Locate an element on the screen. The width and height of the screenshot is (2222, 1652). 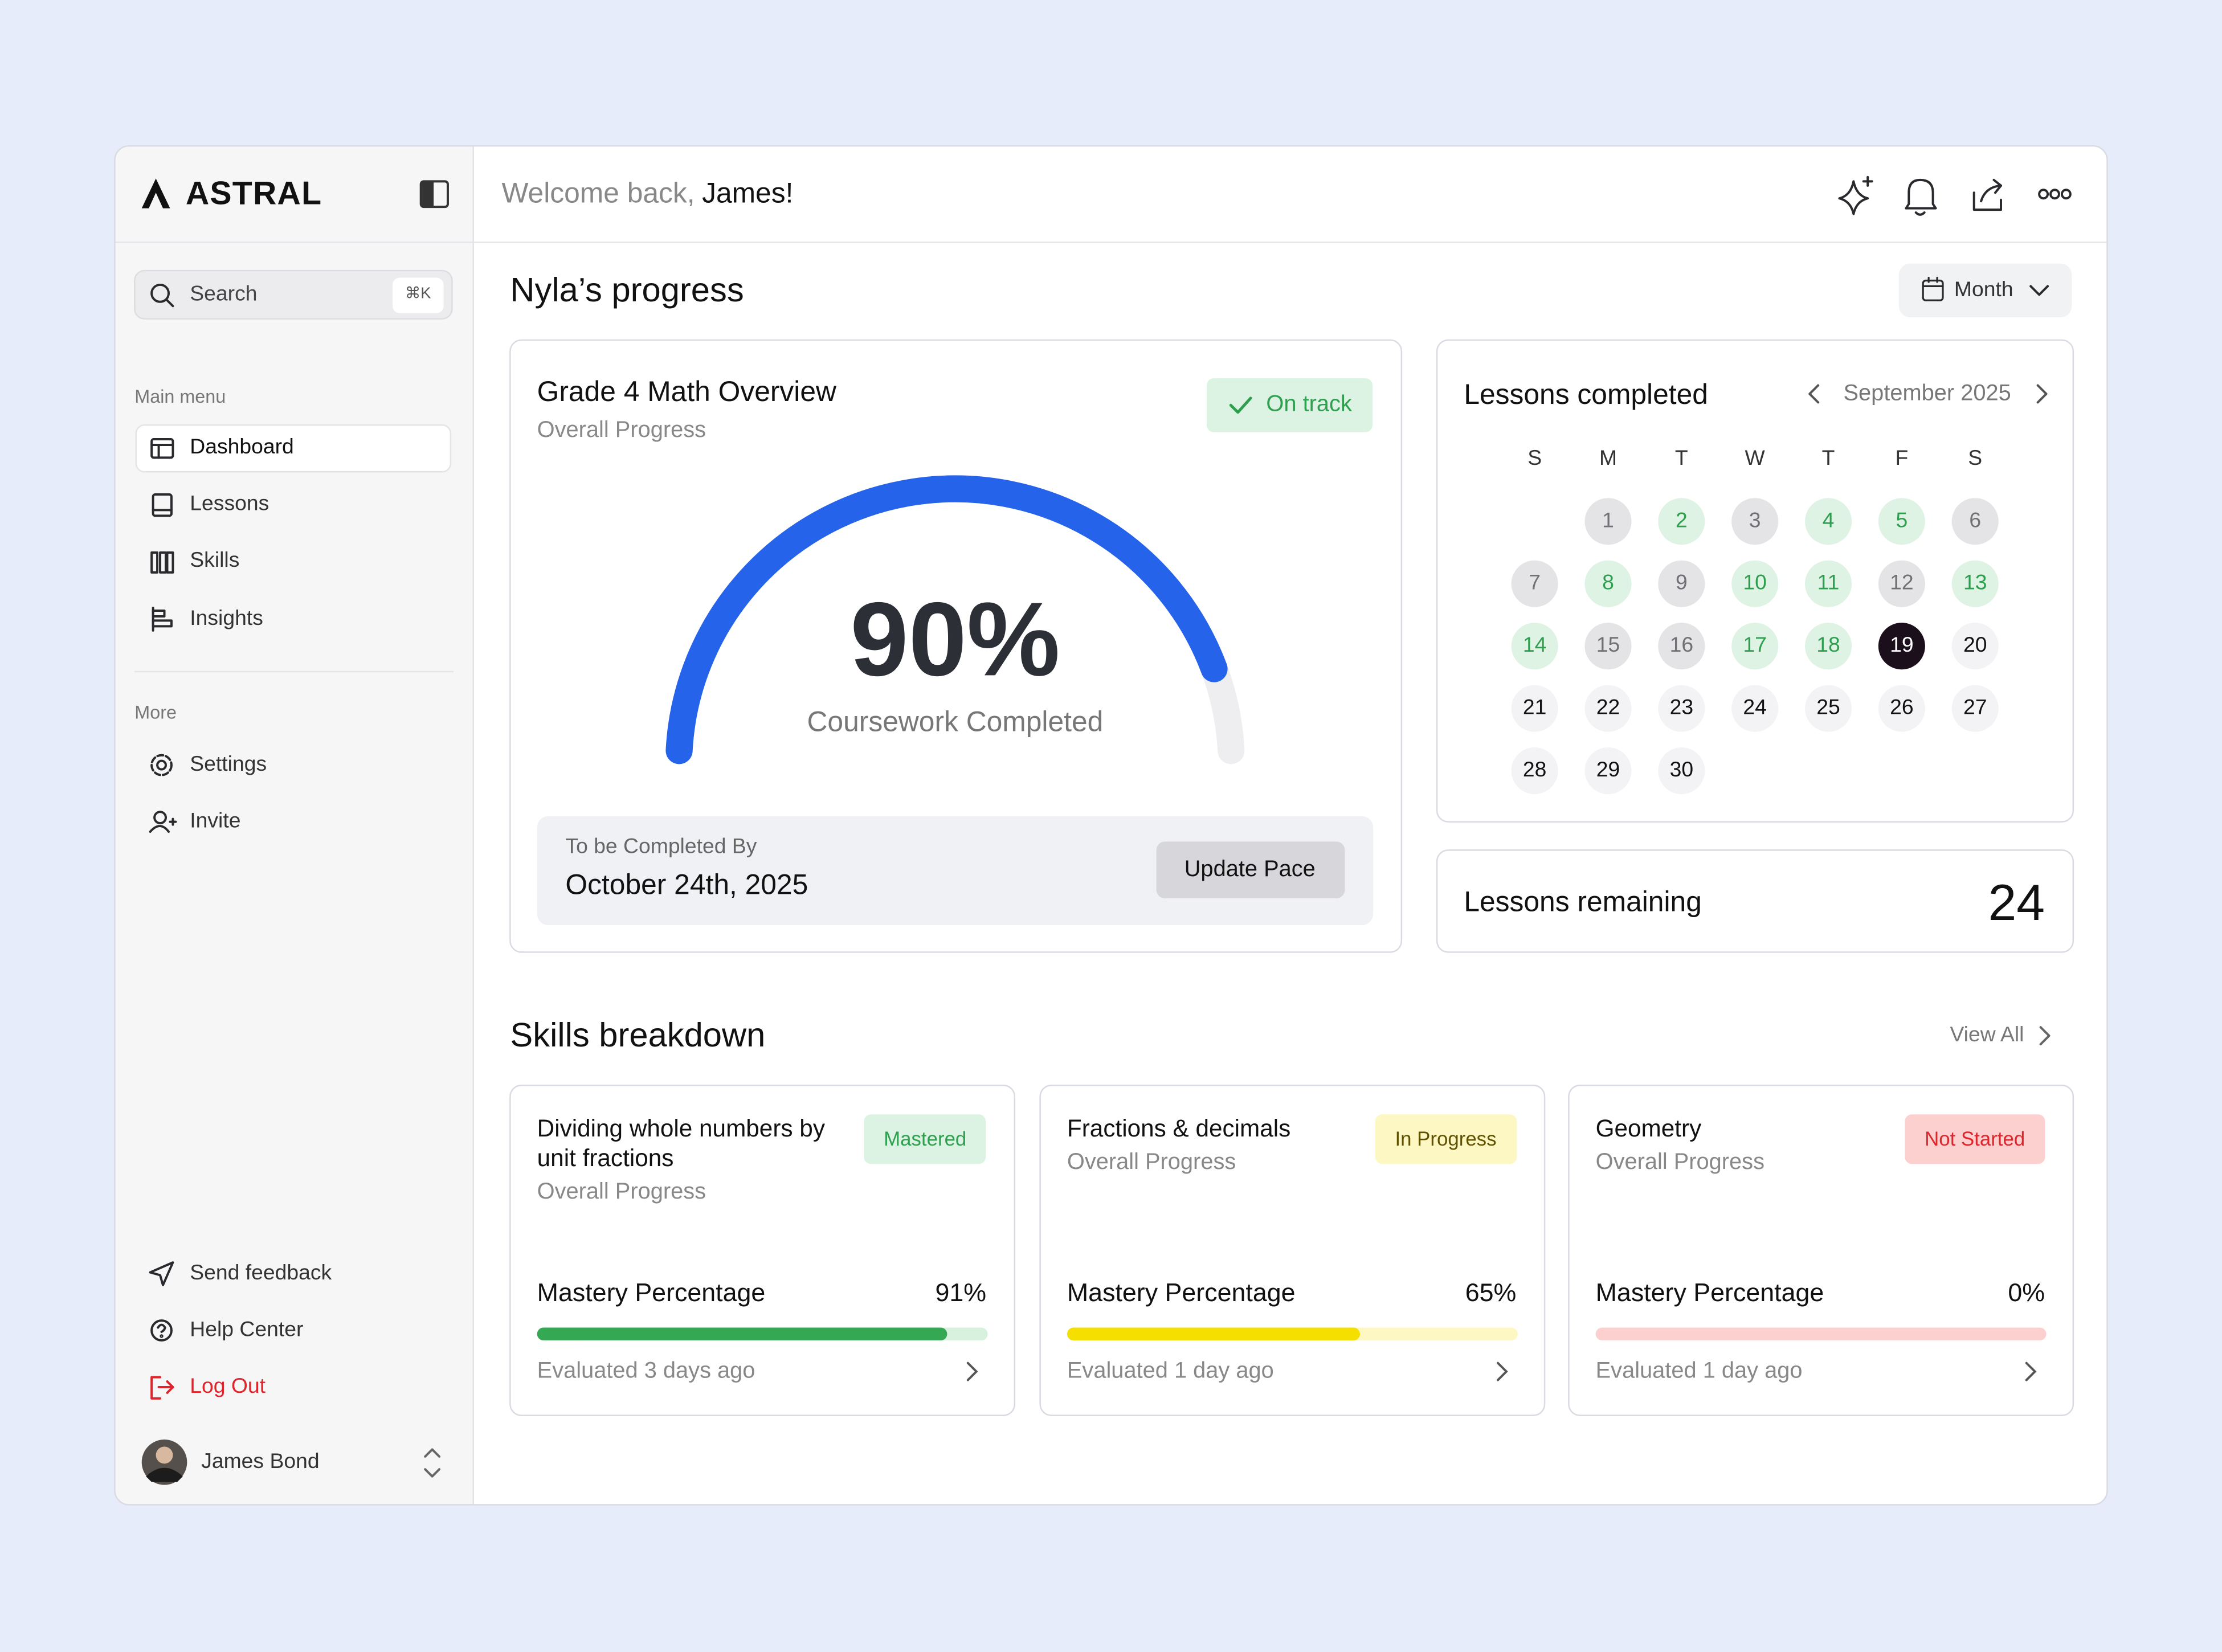
view-all-chevron is located at coordinates (2045, 1036).